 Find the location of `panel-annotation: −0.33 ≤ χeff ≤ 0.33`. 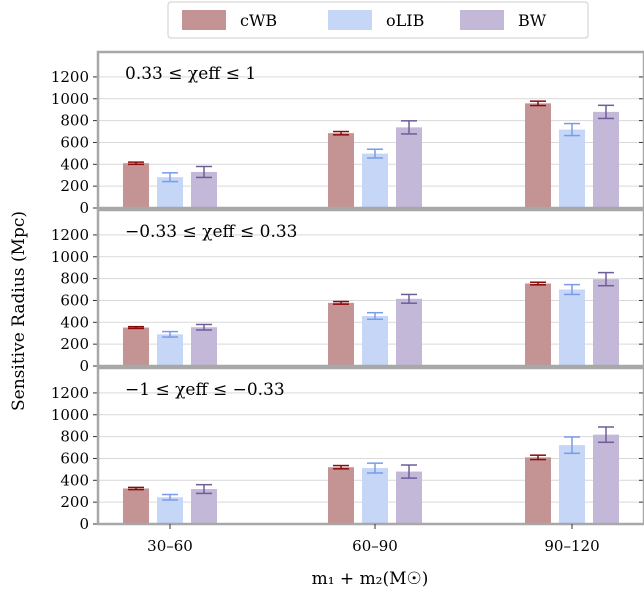

panel-annotation: −0.33 ≤ χeff ≤ 0.33 is located at coordinates (211, 232).